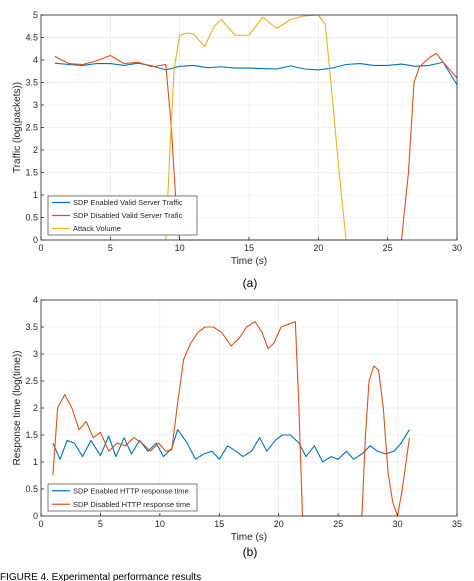 This screenshot has width=474, height=581. What do you see at coordinates (40, 524) in the screenshot?
I see `chart-b-xtick-label-0: 0` at bounding box center [40, 524].